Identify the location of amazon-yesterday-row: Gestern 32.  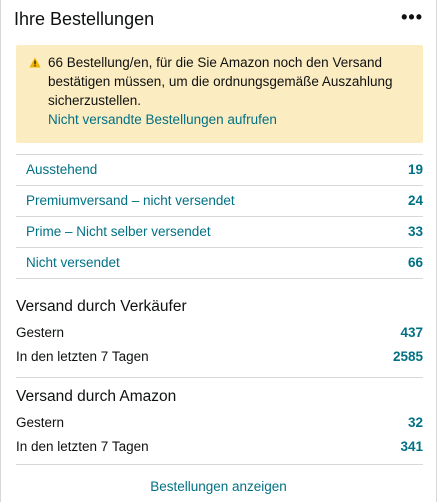
(219, 425).